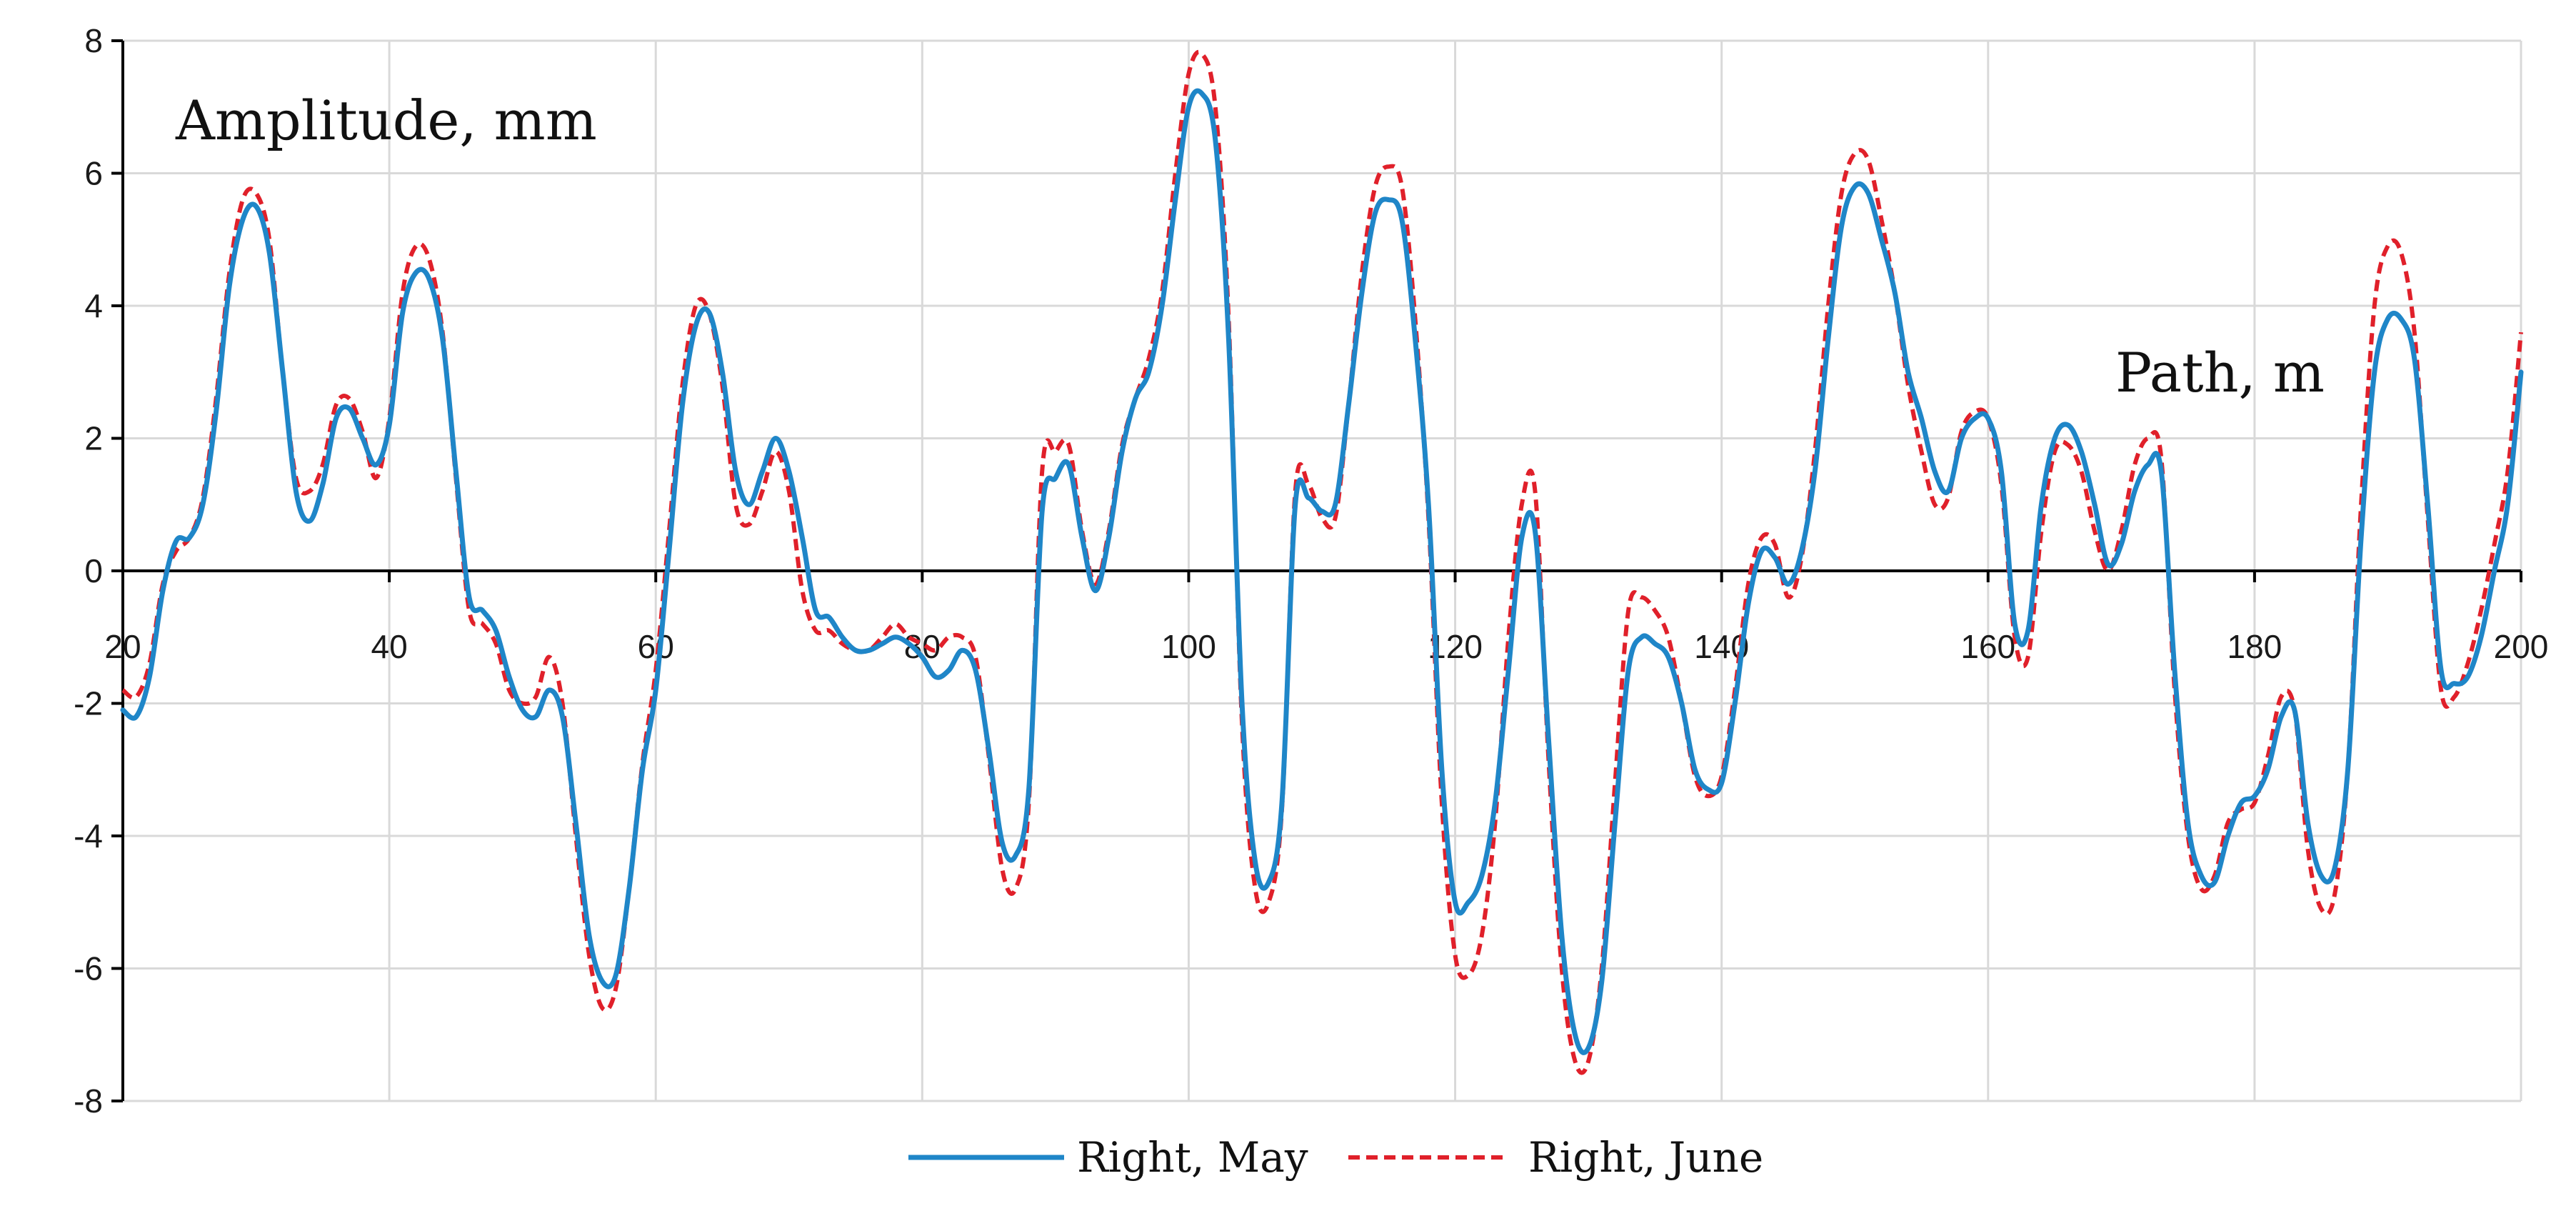 This screenshot has width=2576, height=1211. Describe the element at coordinates (88, 835) in the screenshot. I see `y-tick-label: -4` at that location.